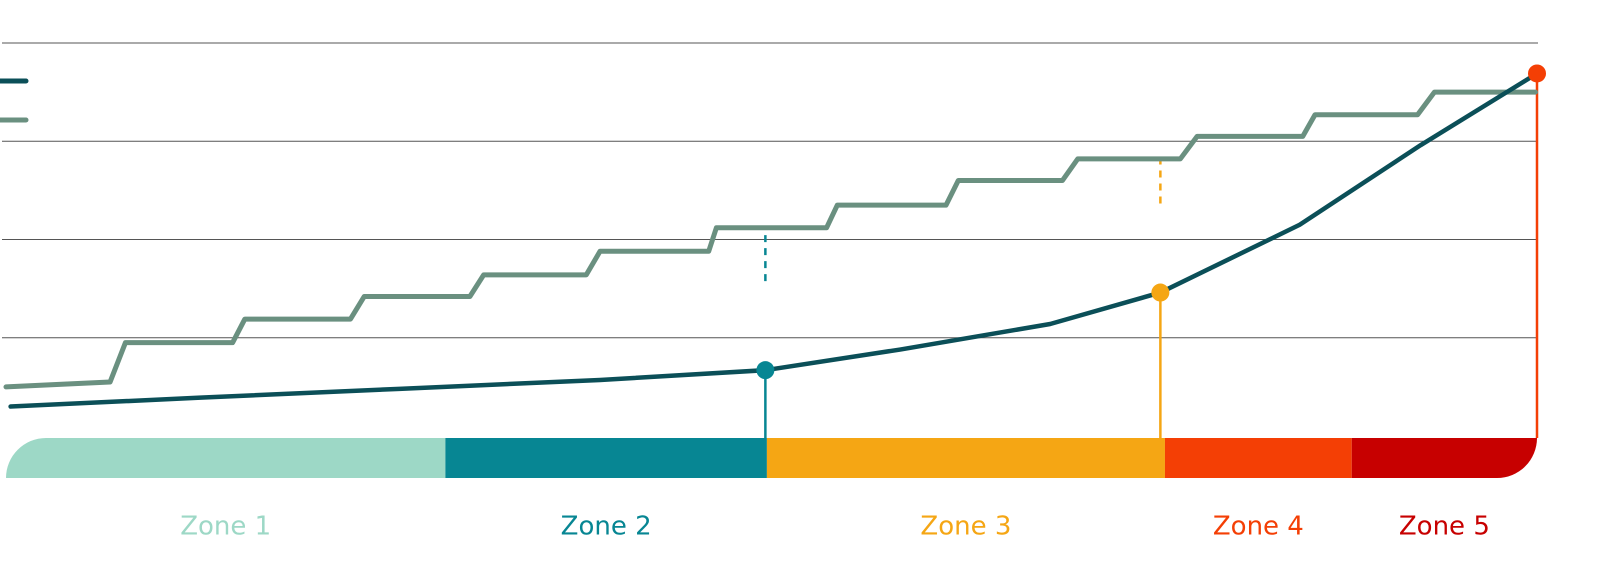 The image size is (1600, 571). Describe the element at coordinates (1444, 527) in the screenshot. I see `zone-label: Zone 5` at that location.